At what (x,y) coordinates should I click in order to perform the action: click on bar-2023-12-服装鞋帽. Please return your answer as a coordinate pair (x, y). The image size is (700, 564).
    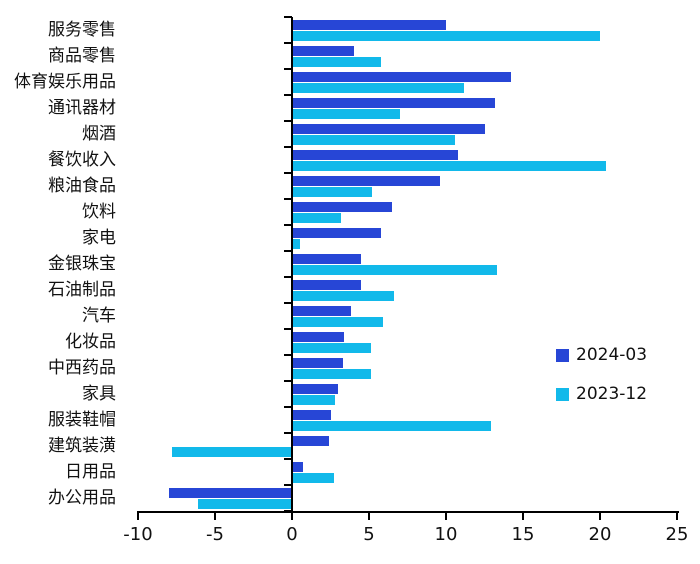
    Looking at the image, I should click on (391, 426).